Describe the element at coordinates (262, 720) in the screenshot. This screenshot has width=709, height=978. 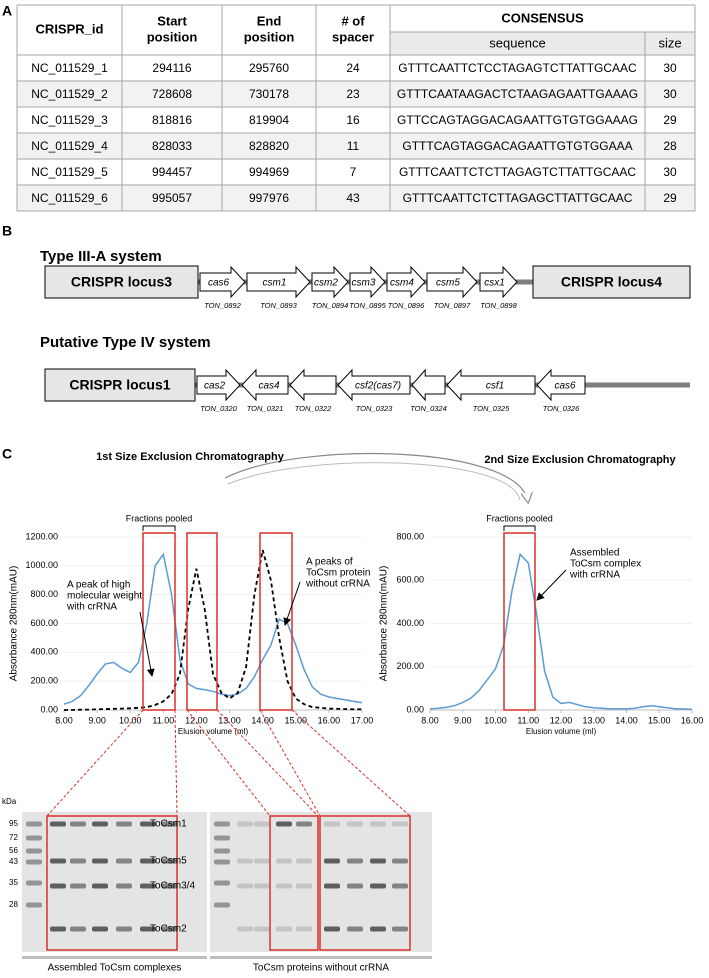
I see `x-tick-label: 14.00` at that location.